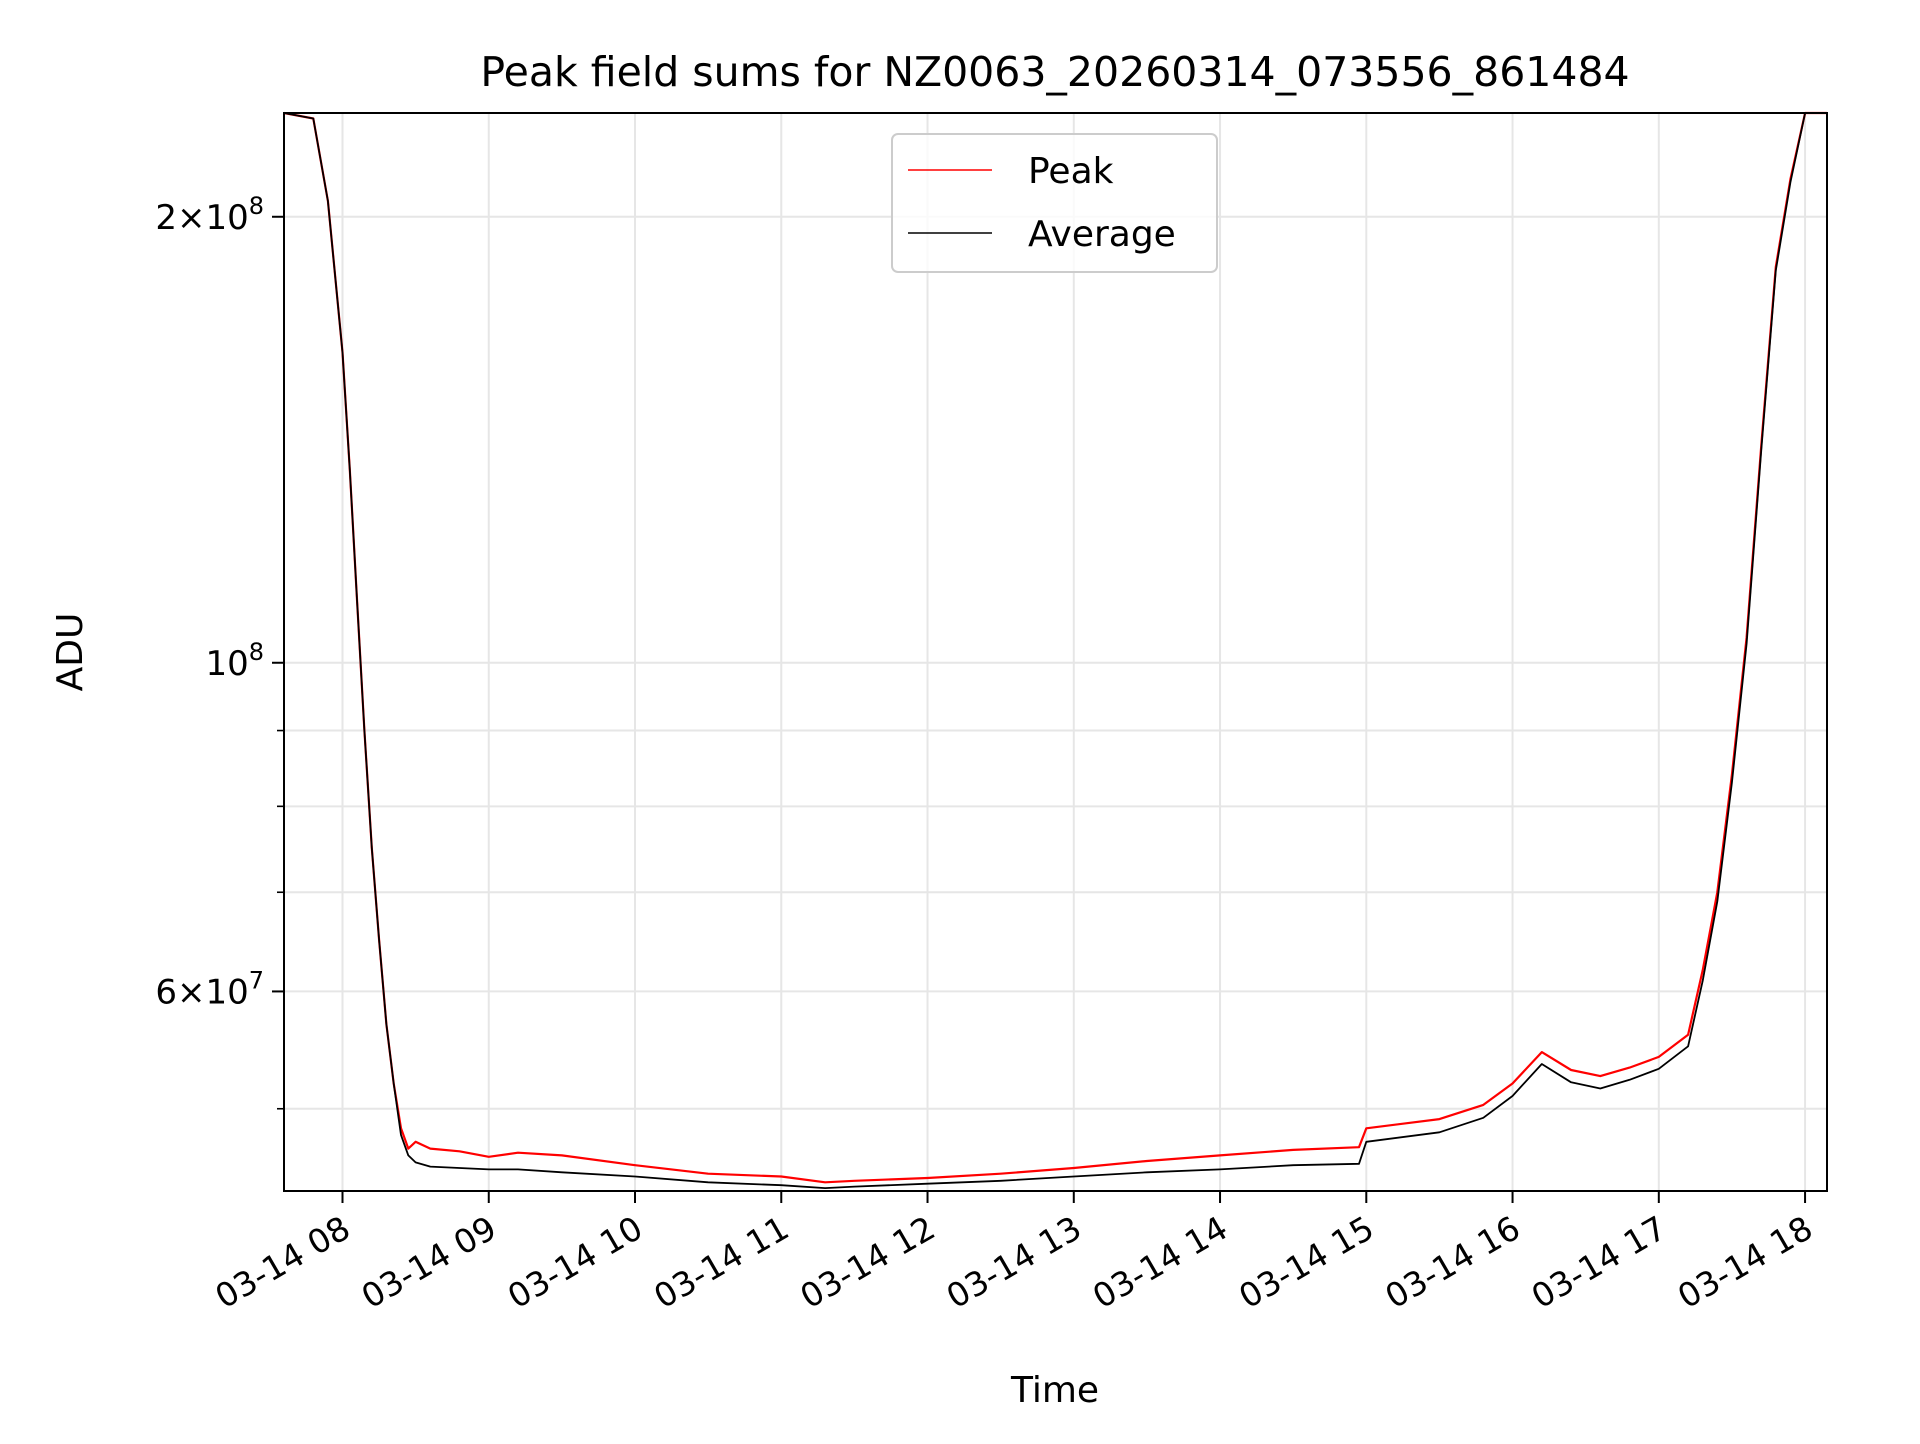  Describe the element at coordinates (70, 652) in the screenshot. I see `y-axis-label: ADU` at that location.